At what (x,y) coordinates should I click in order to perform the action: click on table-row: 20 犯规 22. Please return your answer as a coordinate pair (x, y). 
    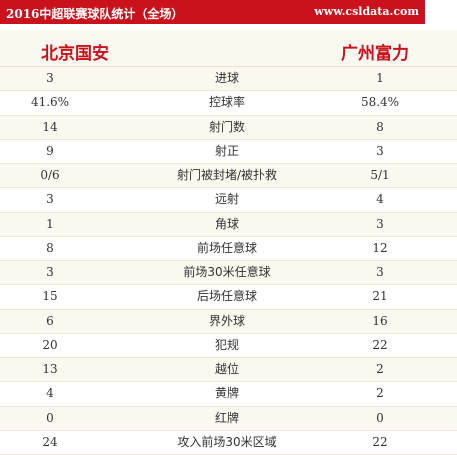
    Looking at the image, I should click on (228, 345).